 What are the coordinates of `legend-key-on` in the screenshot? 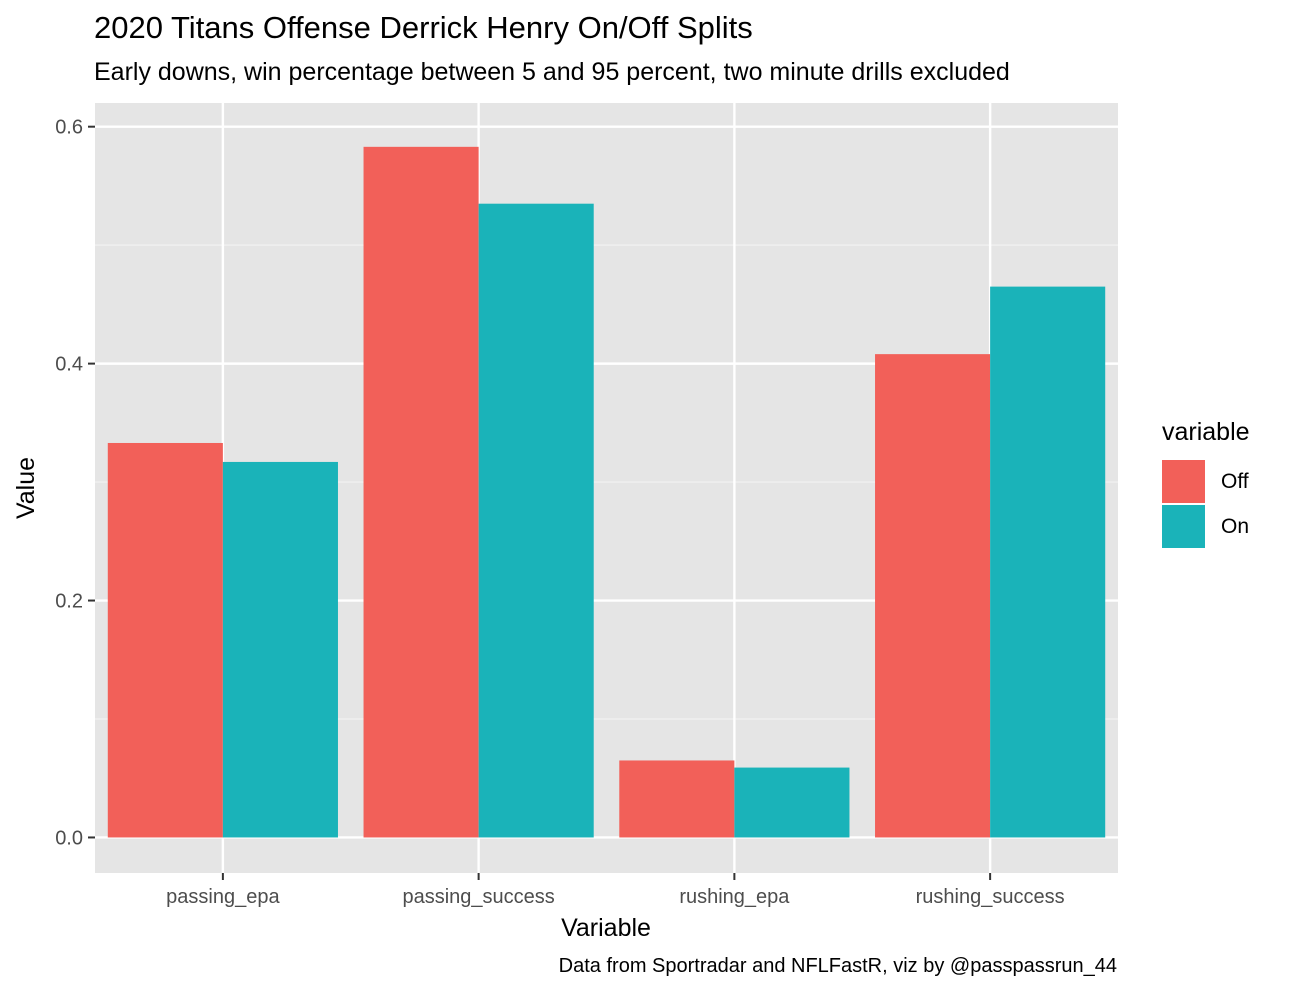 It's located at (1183, 526).